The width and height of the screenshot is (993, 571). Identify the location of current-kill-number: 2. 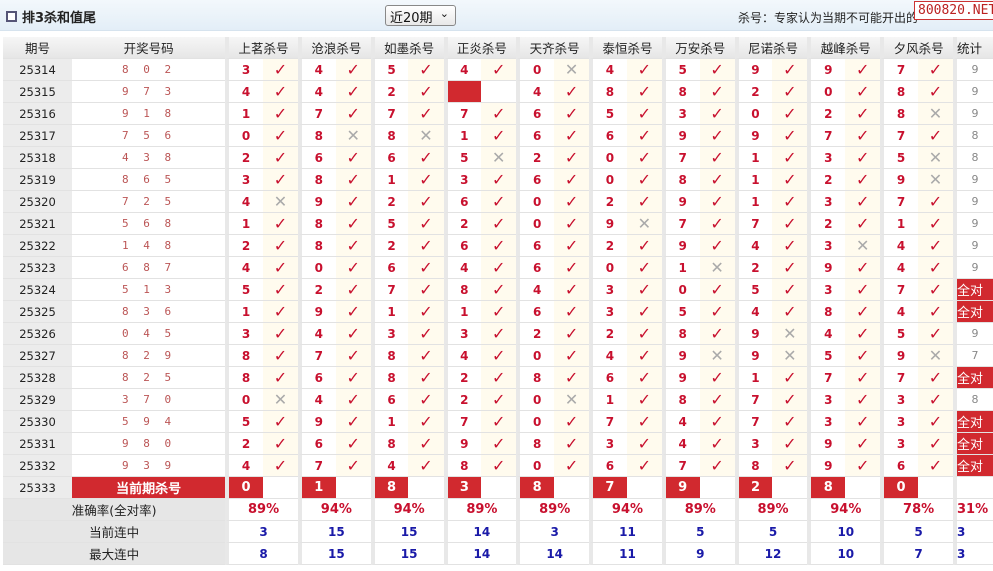
(753, 488).